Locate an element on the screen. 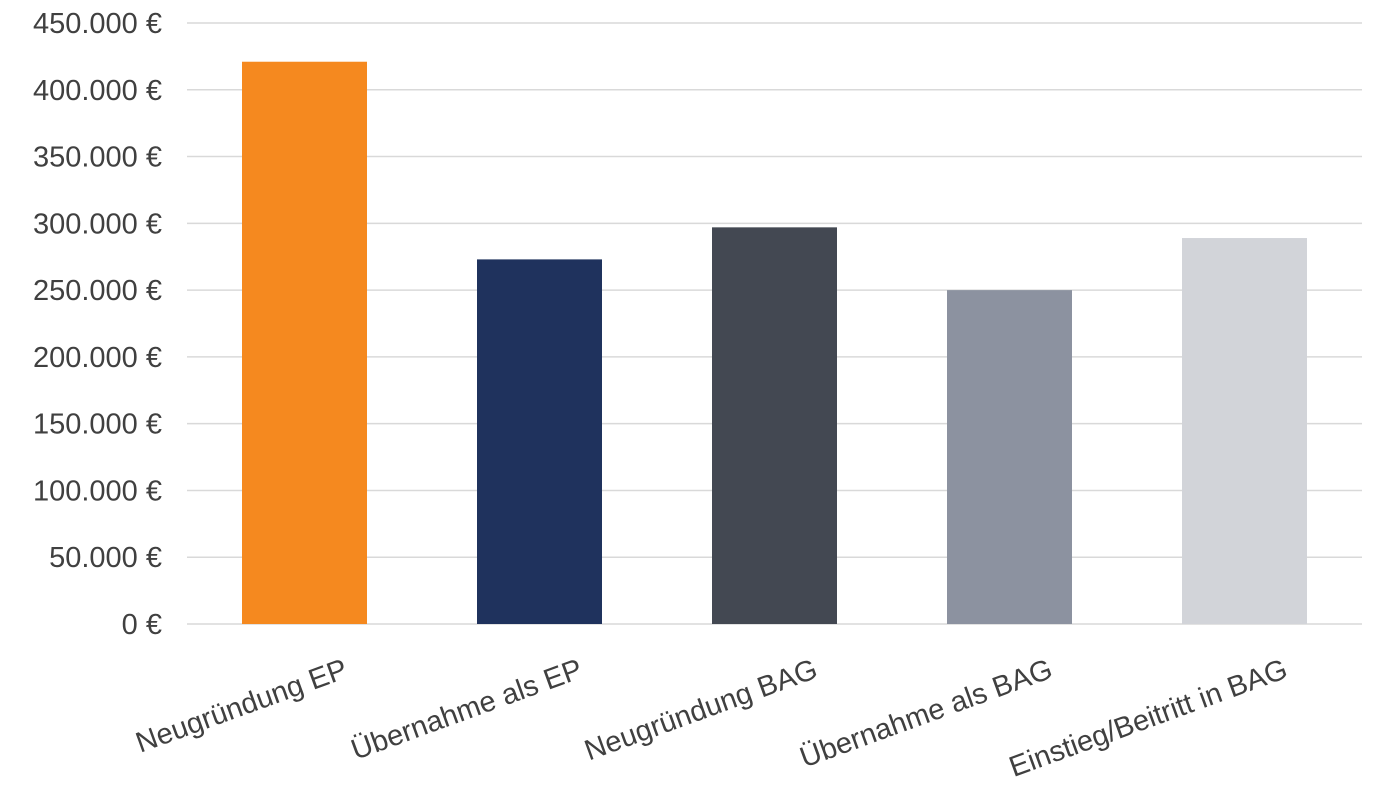 Image resolution: width=1378 pixels, height=806 pixels. y-tick-label: 350.000 € is located at coordinates (97, 158).